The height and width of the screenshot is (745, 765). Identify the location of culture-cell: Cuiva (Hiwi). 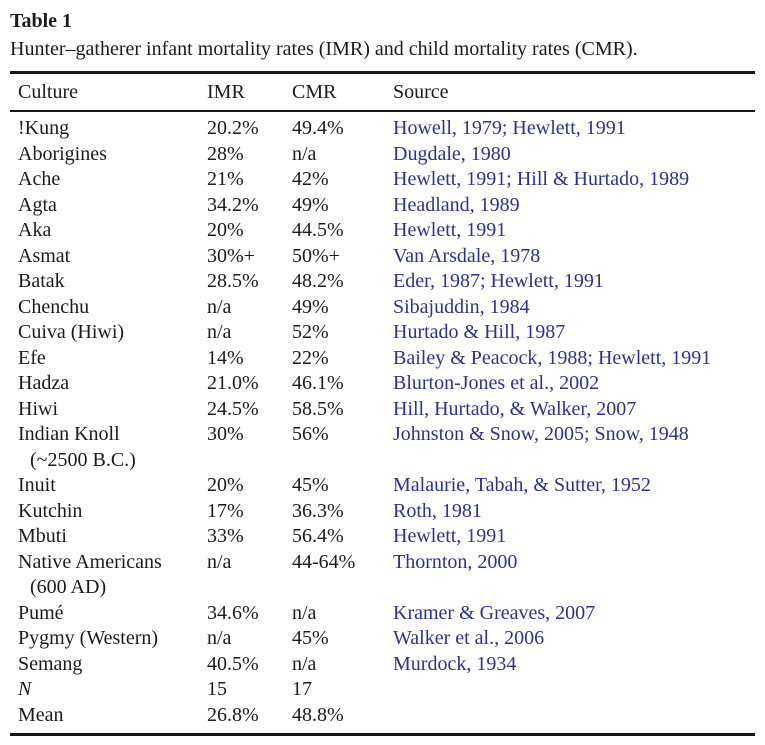
(112, 333).